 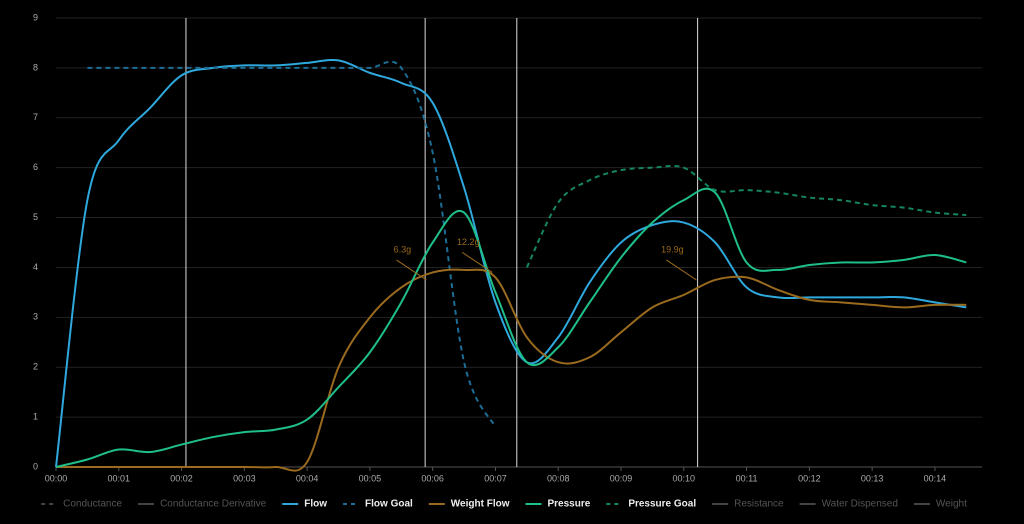 What do you see at coordinates (35, 416) in the screenshot?
I see `y-tick-label: 1` at bounding box center [35, 416].